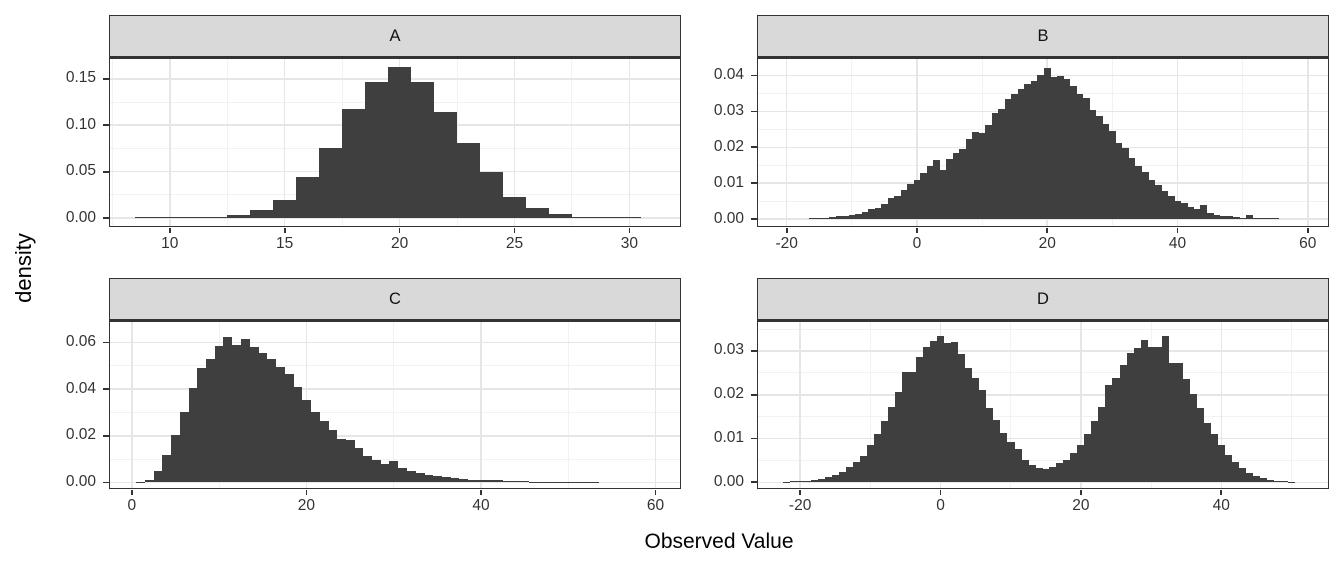 This screenshot has width=1344, height=576. I want to click on x-tick-label: -20, so click(786, 243).